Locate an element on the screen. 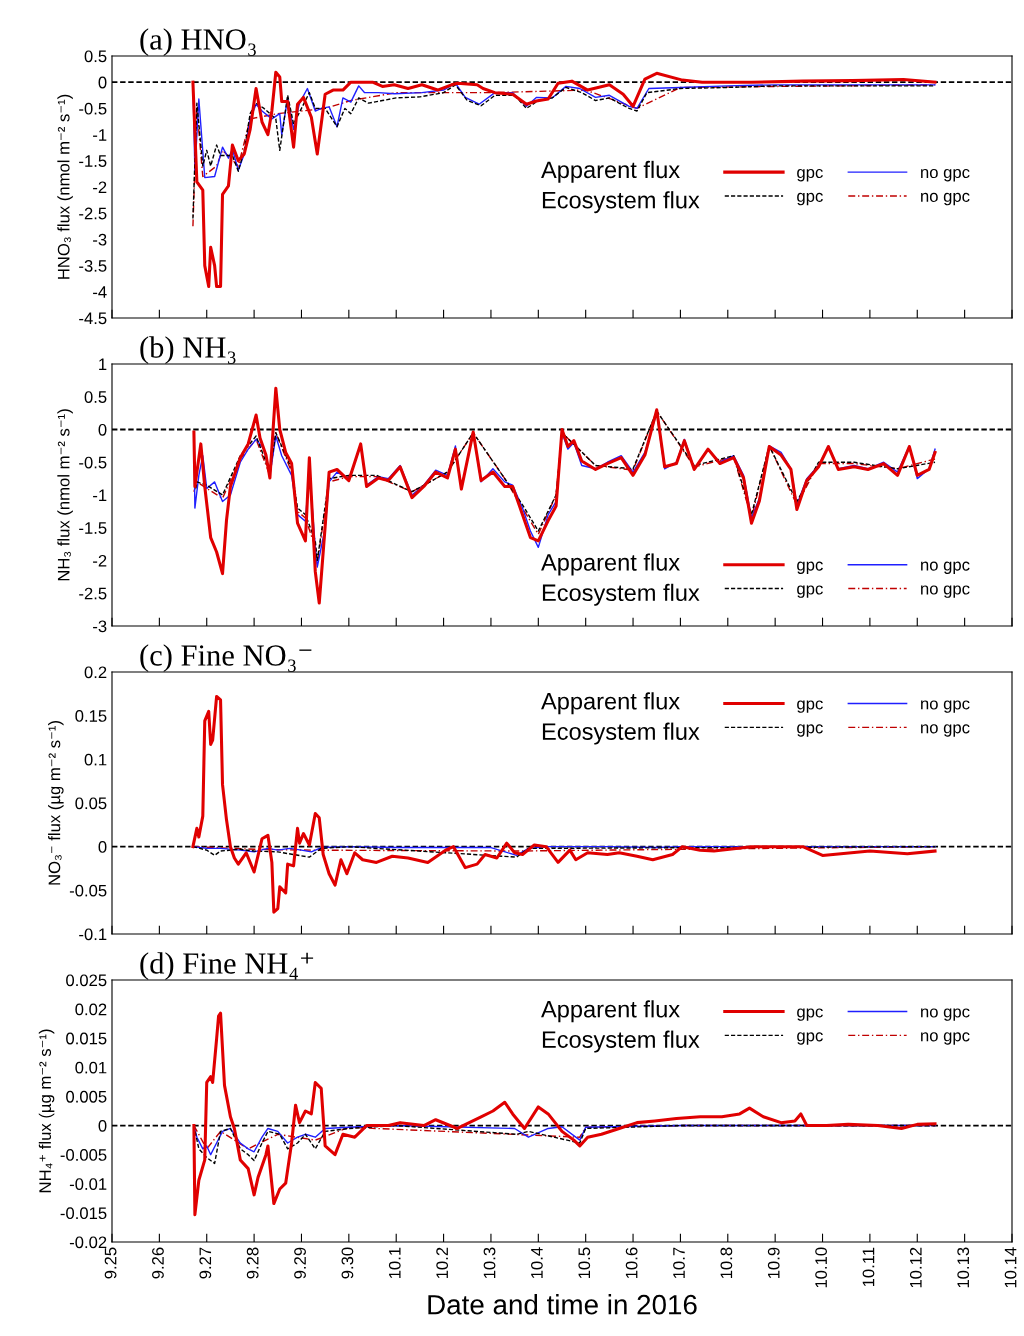 This screenshot has height=1336, width=1024. y-tick-label: 0.1 is located at coordinates (95, 759).